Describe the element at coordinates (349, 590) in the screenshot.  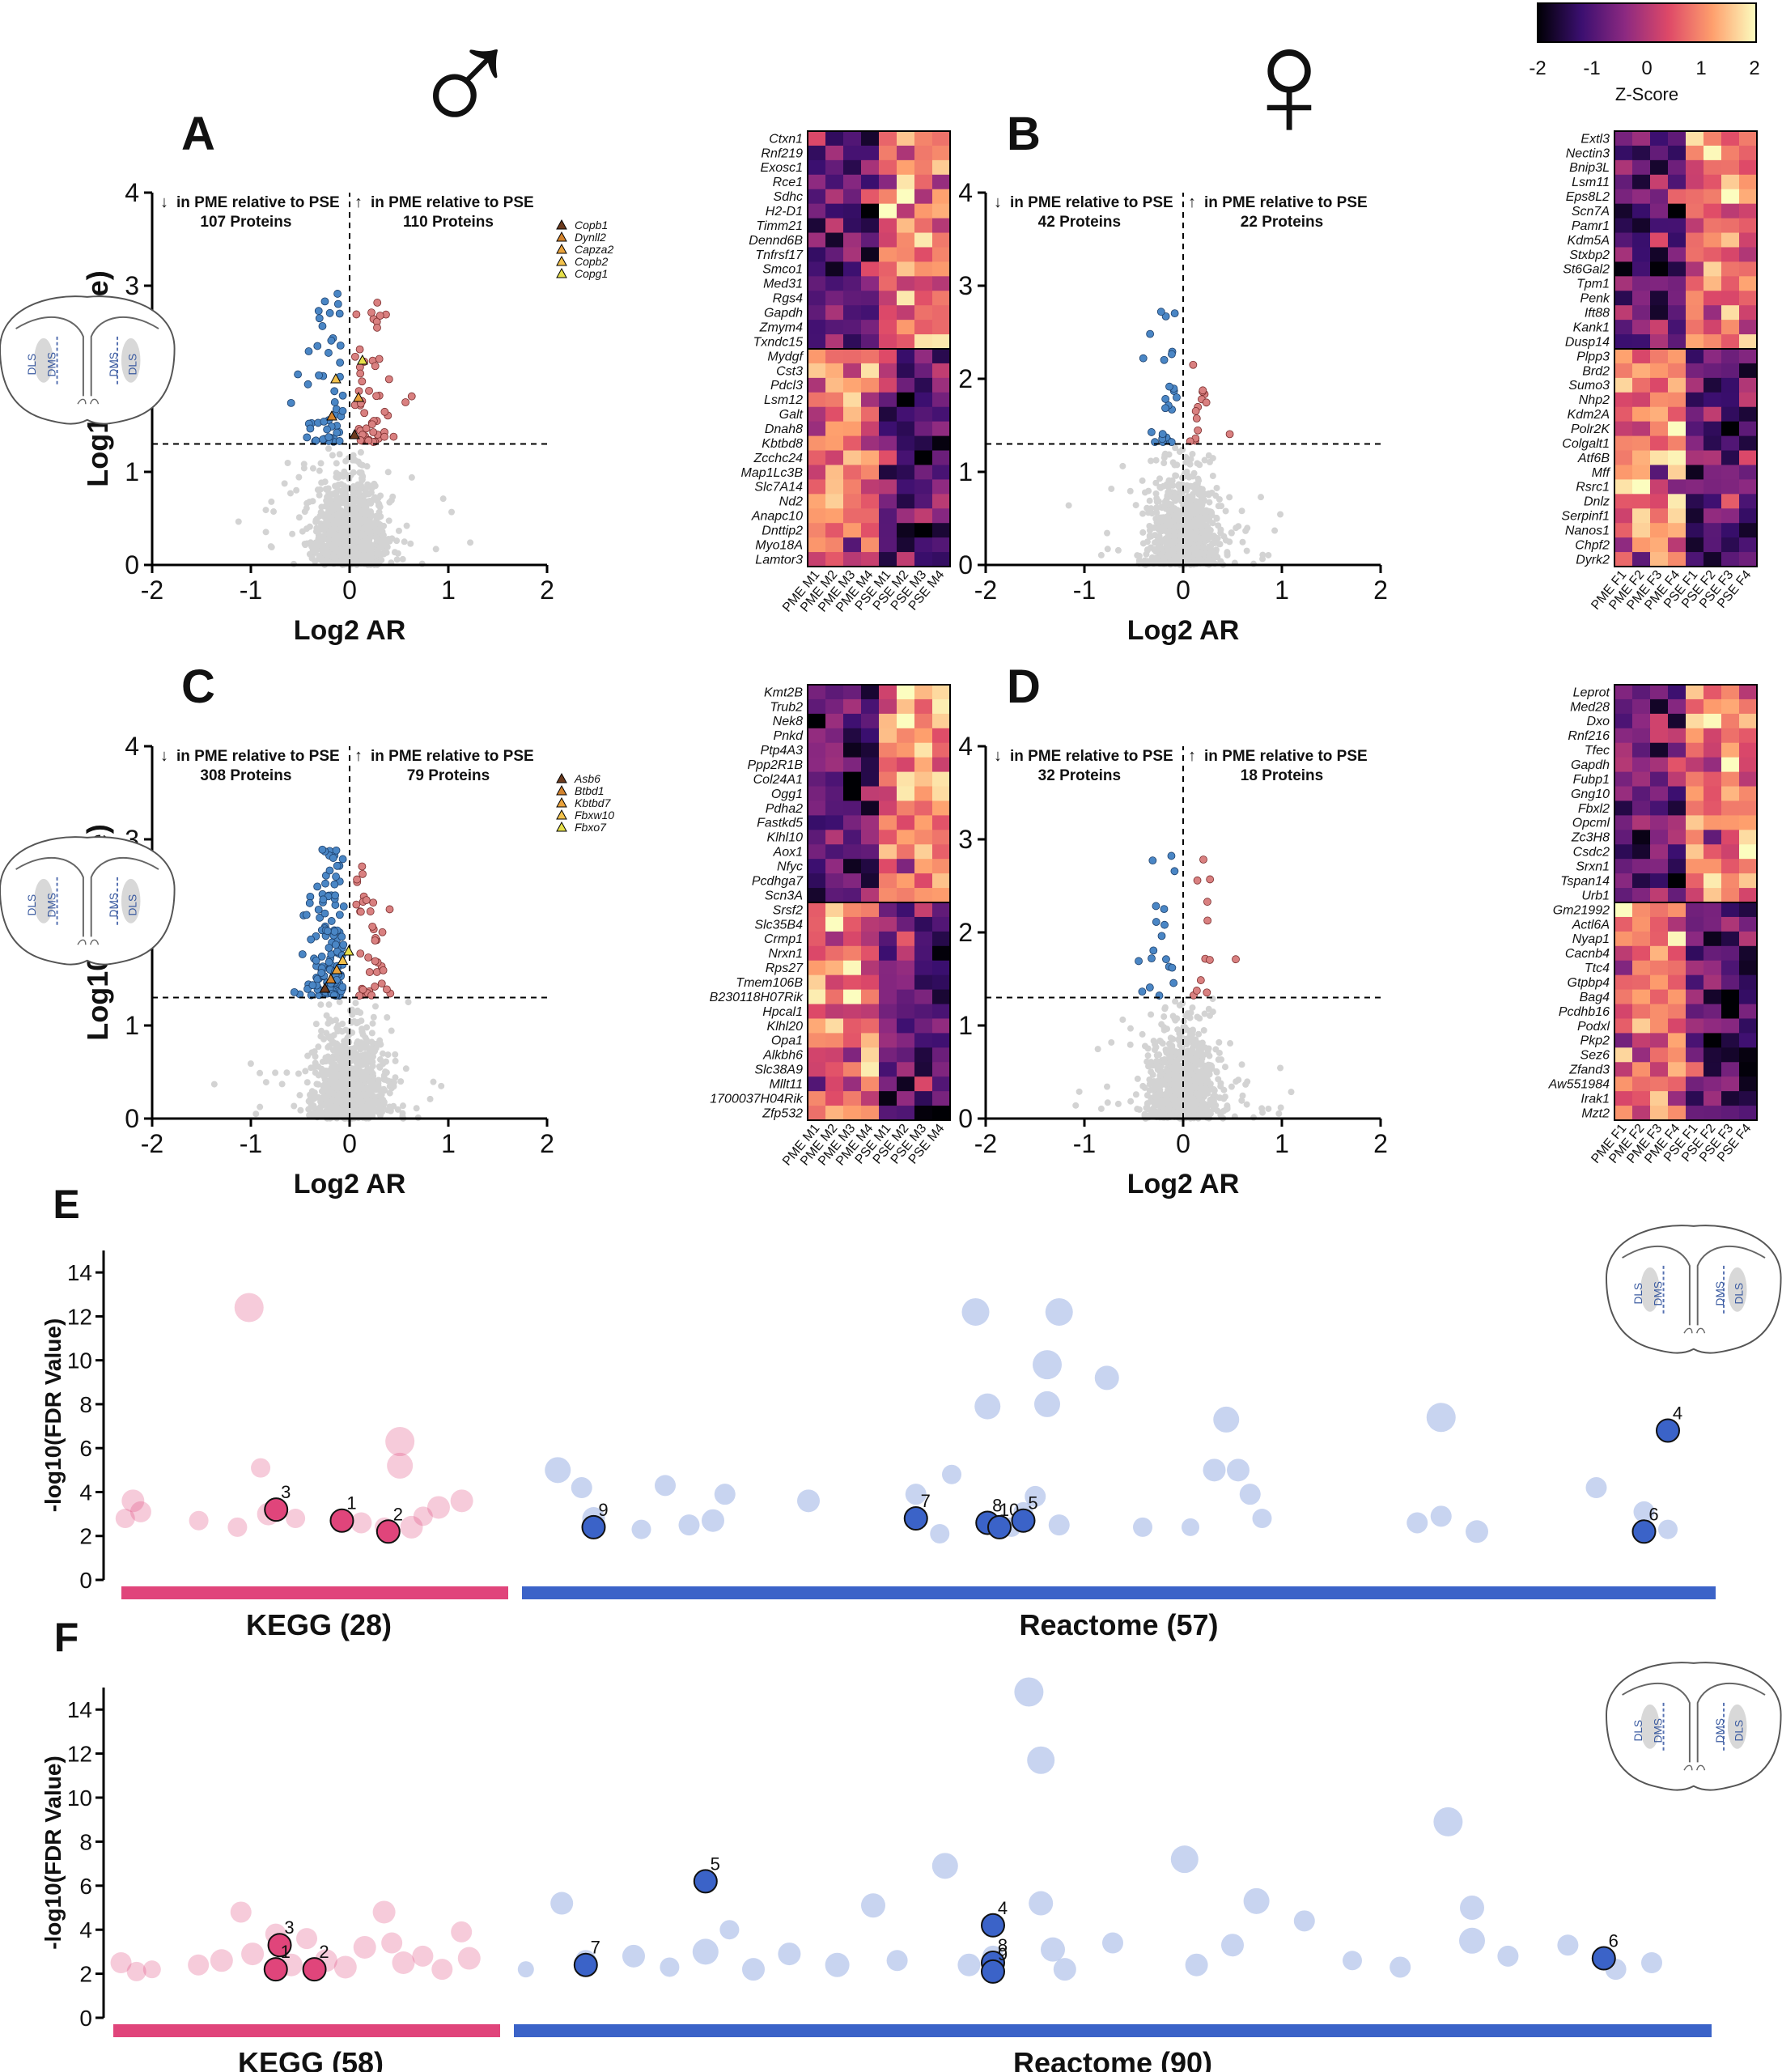
I see `x-tick-label: 0` at that location.